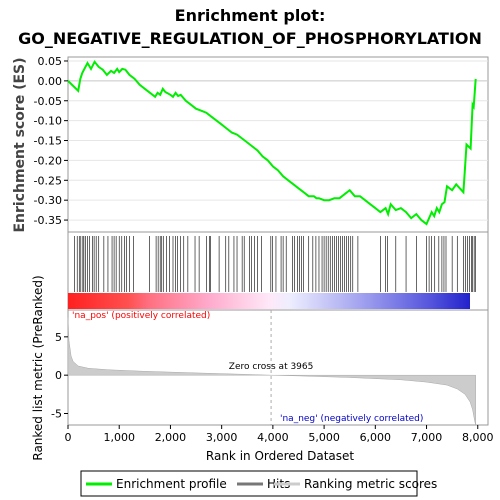  I want to click on es-y-tick-label: -0.20, so click(48, 160).